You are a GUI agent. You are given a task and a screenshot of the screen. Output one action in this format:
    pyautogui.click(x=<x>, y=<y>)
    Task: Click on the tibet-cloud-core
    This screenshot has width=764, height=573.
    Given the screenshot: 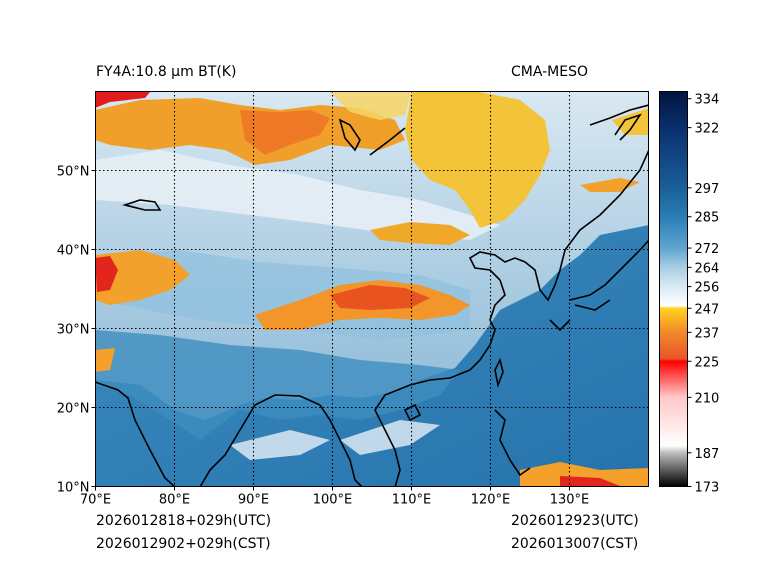 What is the action you would take?
    pyautogui.click(x=106, y=274)
    